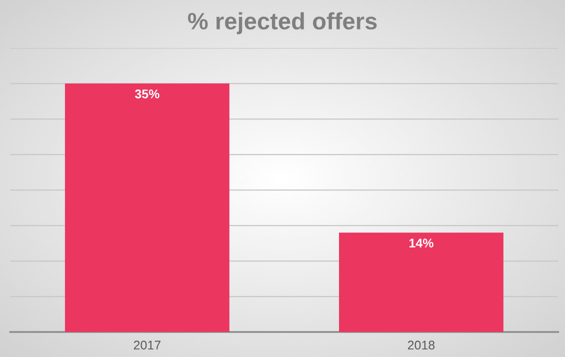 This screenshot has width=565, height=357. What do you see at coordinates (421, 243) in the screenshot?
I see `data-label: 14%` at bounding box center [421, 243].